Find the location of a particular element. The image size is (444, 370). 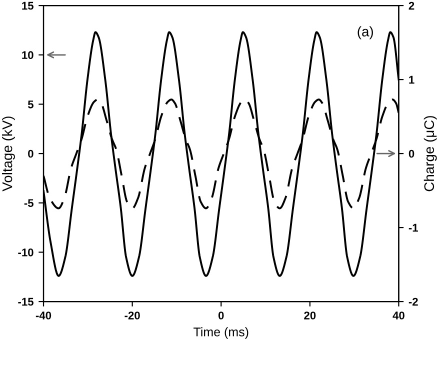

y-tick-label: -15 is located at coordinates (26, 302).